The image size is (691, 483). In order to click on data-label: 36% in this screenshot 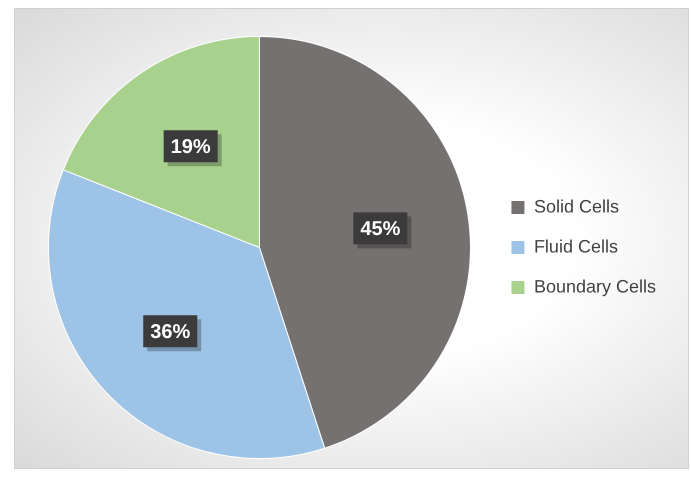, I will do `click(170, 331)`.